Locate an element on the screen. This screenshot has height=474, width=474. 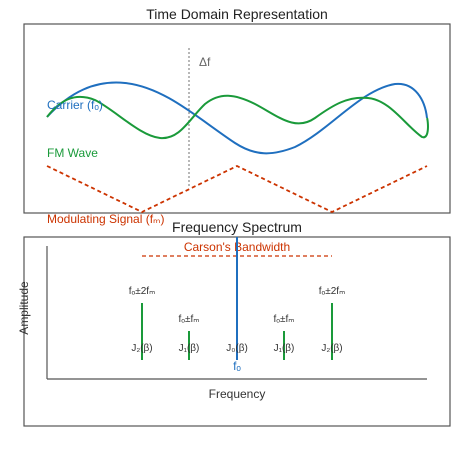
carrier-wave is located at coordinates (237, 118).